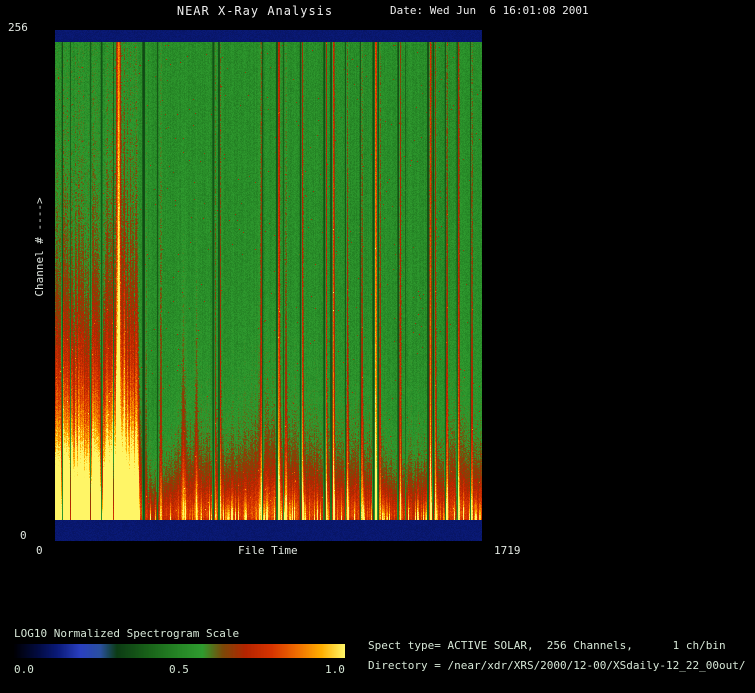  I want to click on colorbar-canvas, so click(179, 651).